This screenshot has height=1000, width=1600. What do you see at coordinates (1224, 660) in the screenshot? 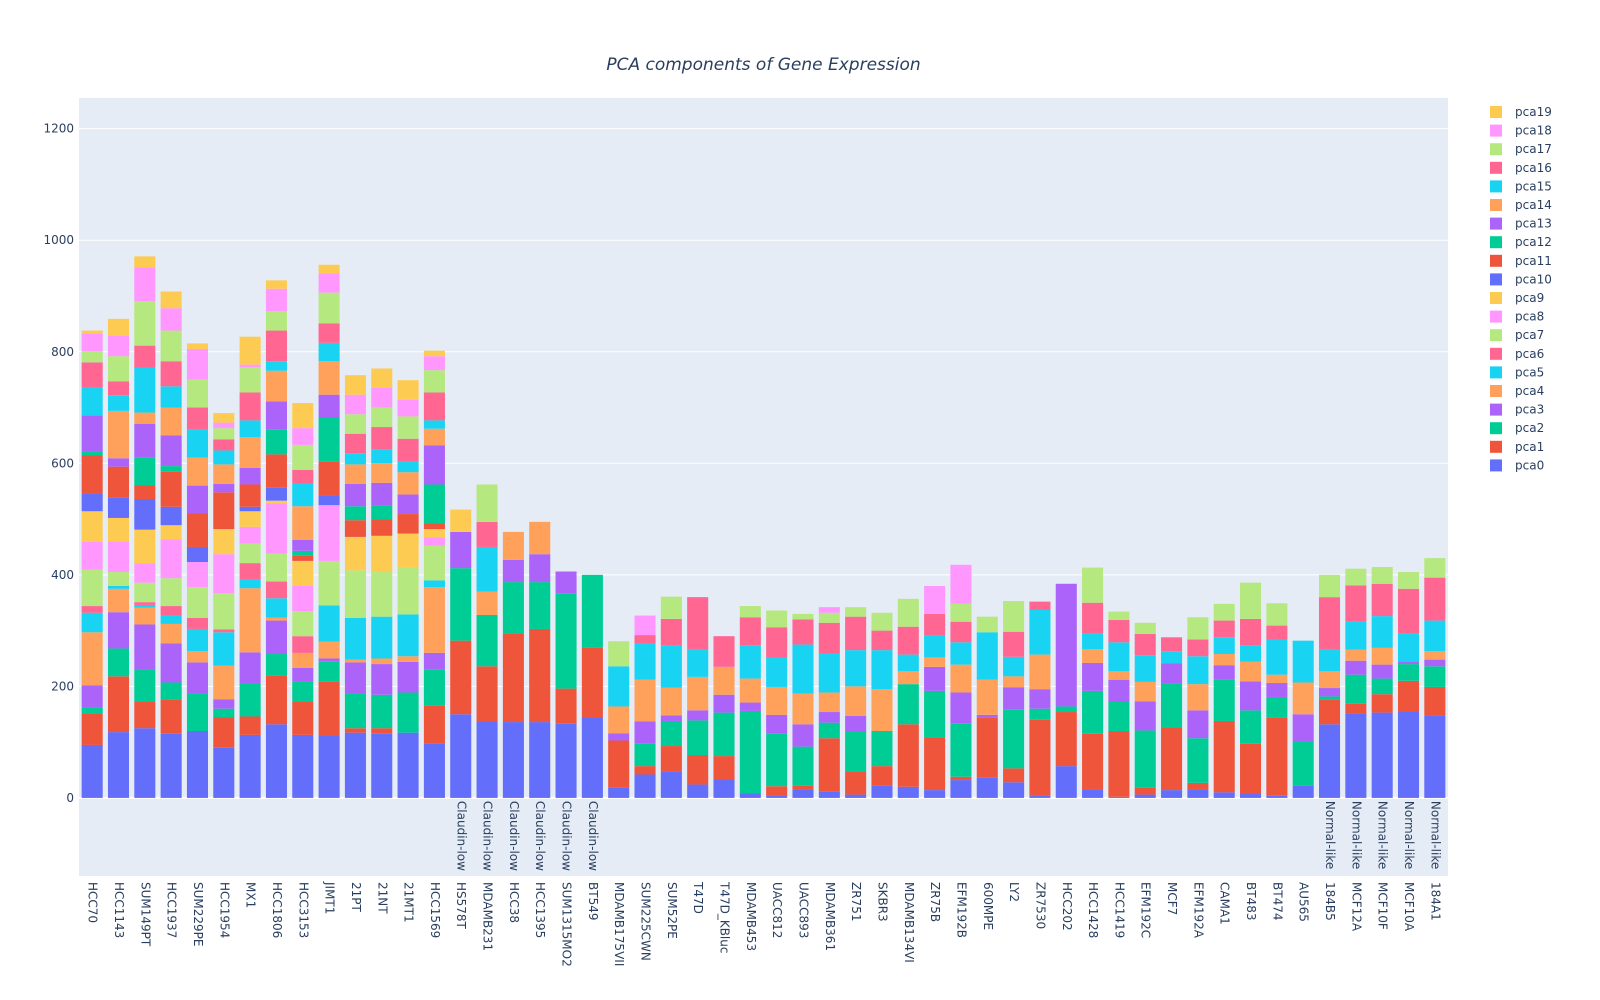
I see `bar-segment-pca4-CAMA1` at bounding box center [1224, 660].